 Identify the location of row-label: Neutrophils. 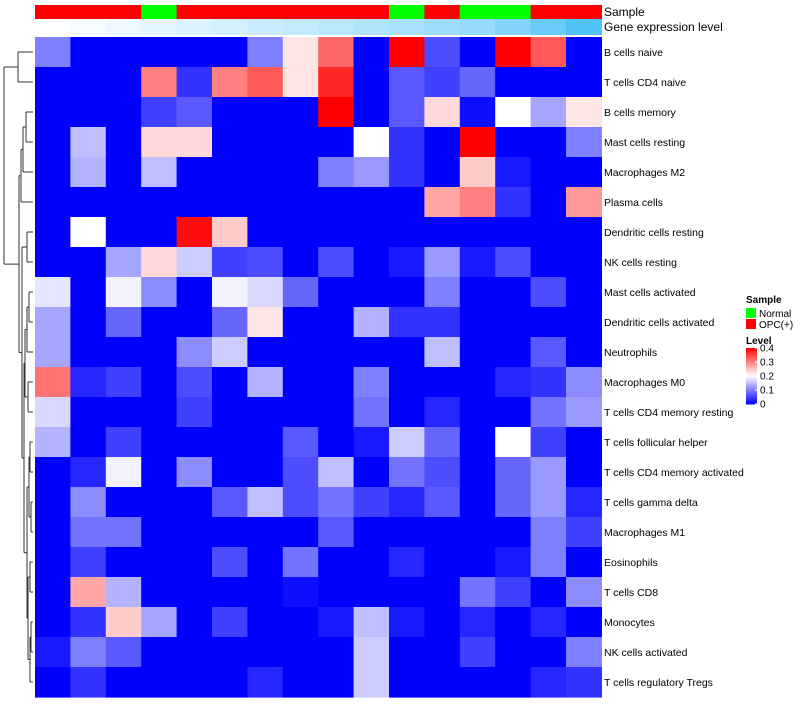
(630, 353).